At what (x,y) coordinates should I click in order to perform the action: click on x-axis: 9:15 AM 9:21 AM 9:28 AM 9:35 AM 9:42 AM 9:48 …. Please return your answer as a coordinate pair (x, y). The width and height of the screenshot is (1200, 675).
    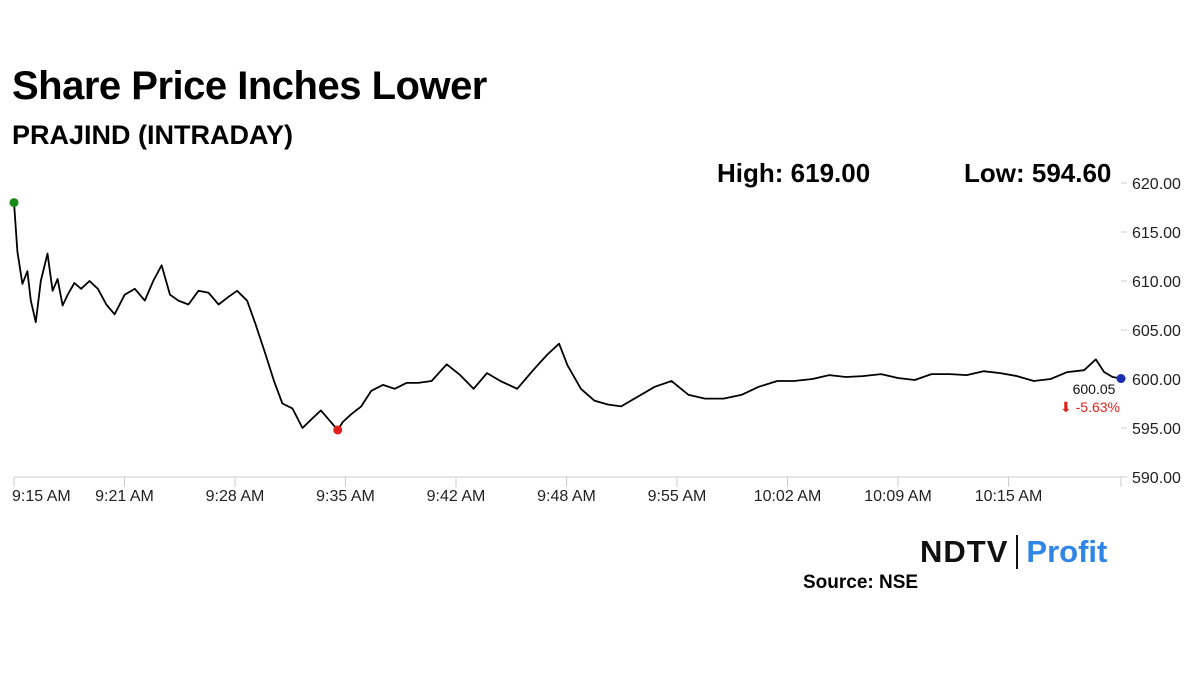
    Looking at the image, I should click on (567, 490).